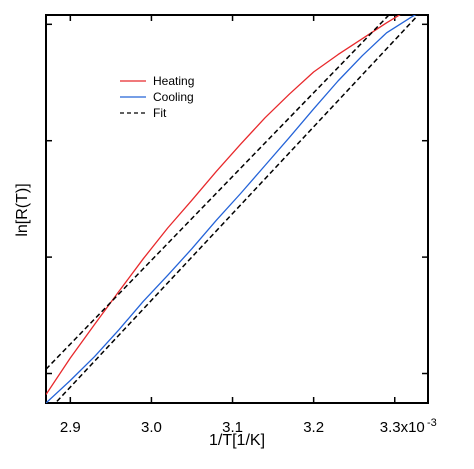 The width and height of the screenshot is (474, 469). Describe the element at coordinates (313, 427) in the screenshot. I see `x-tick-label-3: 3.2` at that location.